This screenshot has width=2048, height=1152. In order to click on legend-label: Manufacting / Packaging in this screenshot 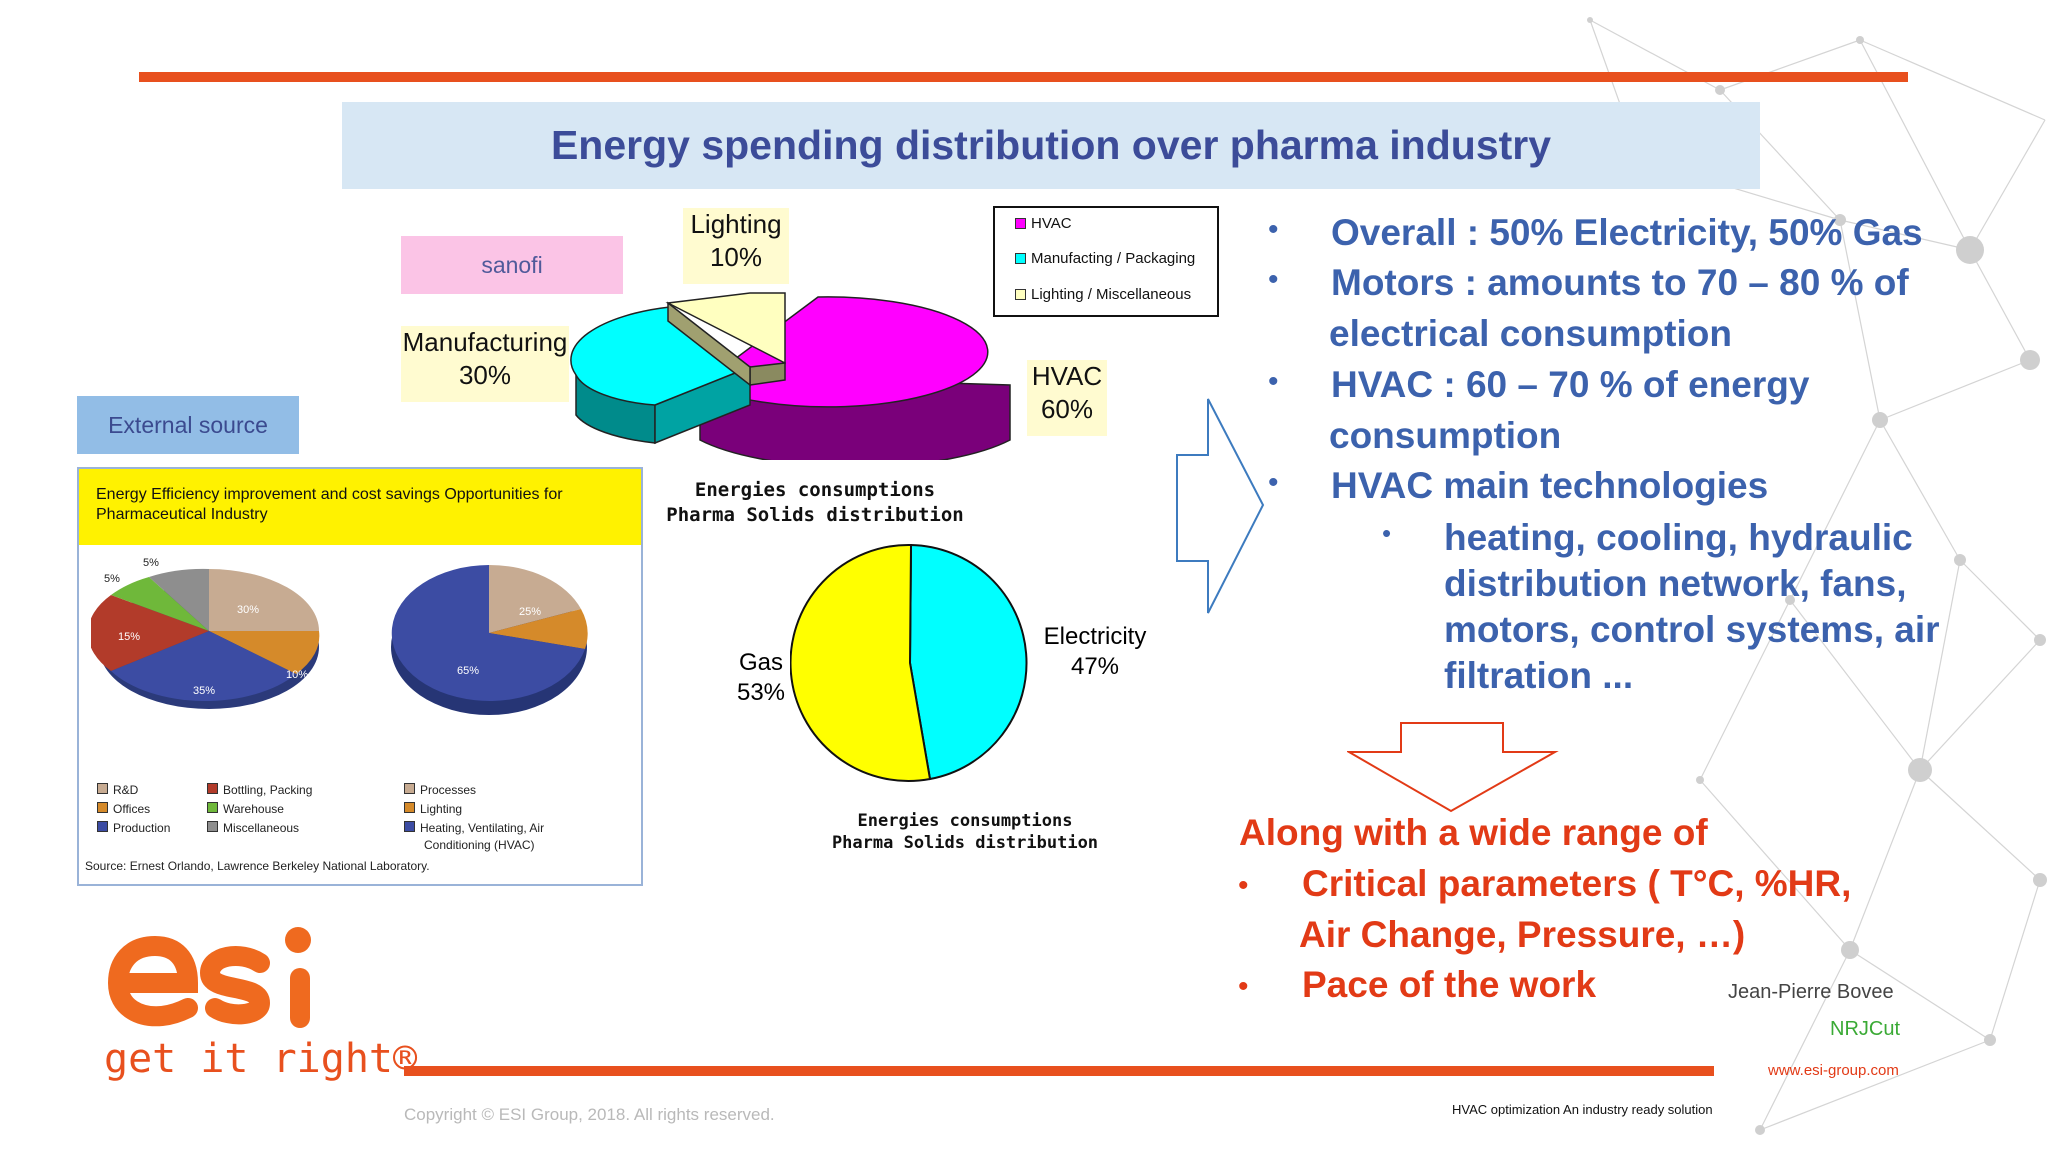, I will do `click(1113, 258)`.